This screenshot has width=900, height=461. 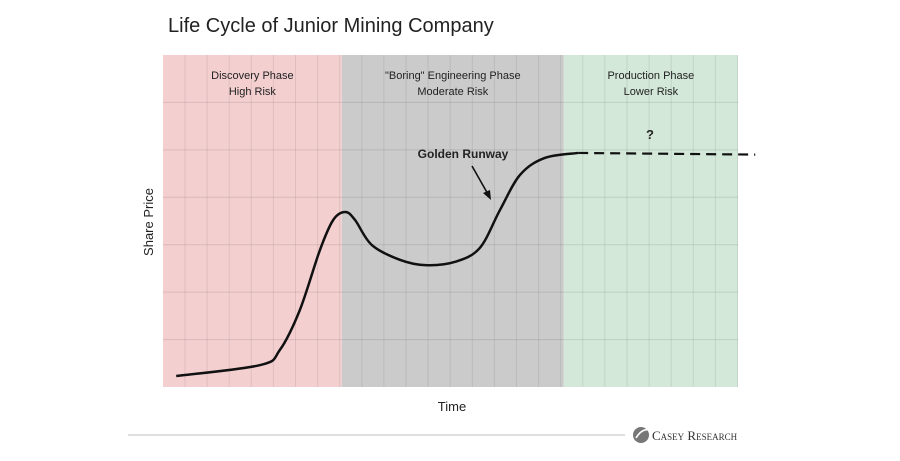 I want to click on phase-risk-label: Lower Risk, so click(x=651, y=92).